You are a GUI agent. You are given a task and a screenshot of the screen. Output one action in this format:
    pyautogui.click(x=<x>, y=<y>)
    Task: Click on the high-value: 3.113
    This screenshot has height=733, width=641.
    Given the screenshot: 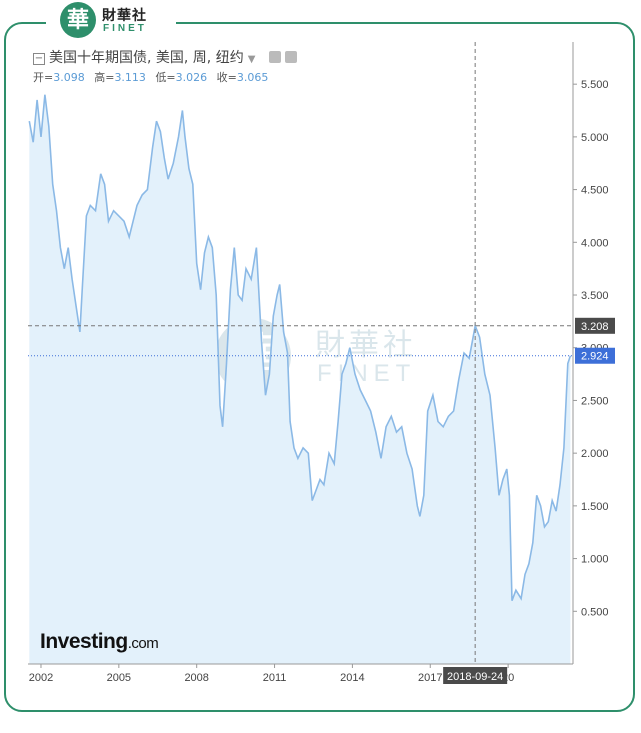 What is the action you would take?
    pyautogui.click(x=130, y=77)
    